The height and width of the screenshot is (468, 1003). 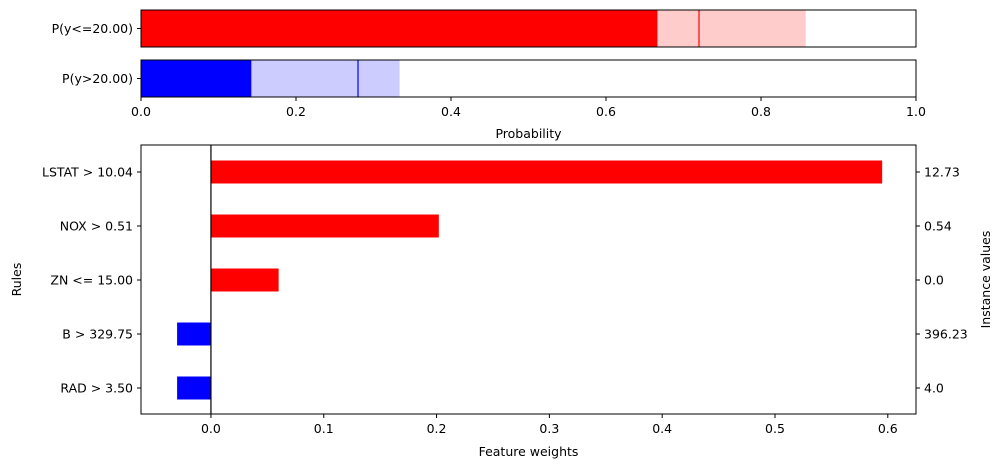 What do you see at coordinates (529, 451) in the screenshot?
I see `x-axis-label: Feature weights` at bounding box center [529, 451].